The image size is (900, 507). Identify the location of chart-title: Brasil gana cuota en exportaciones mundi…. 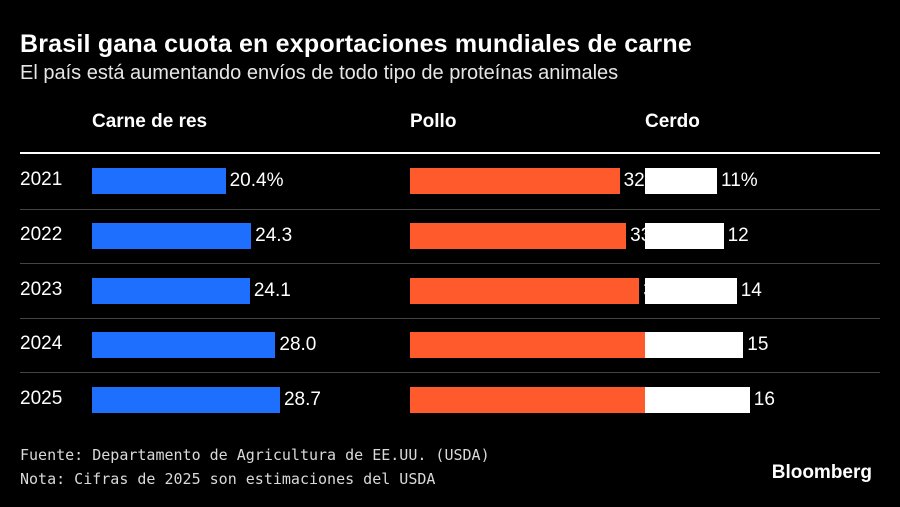
(356, 44).